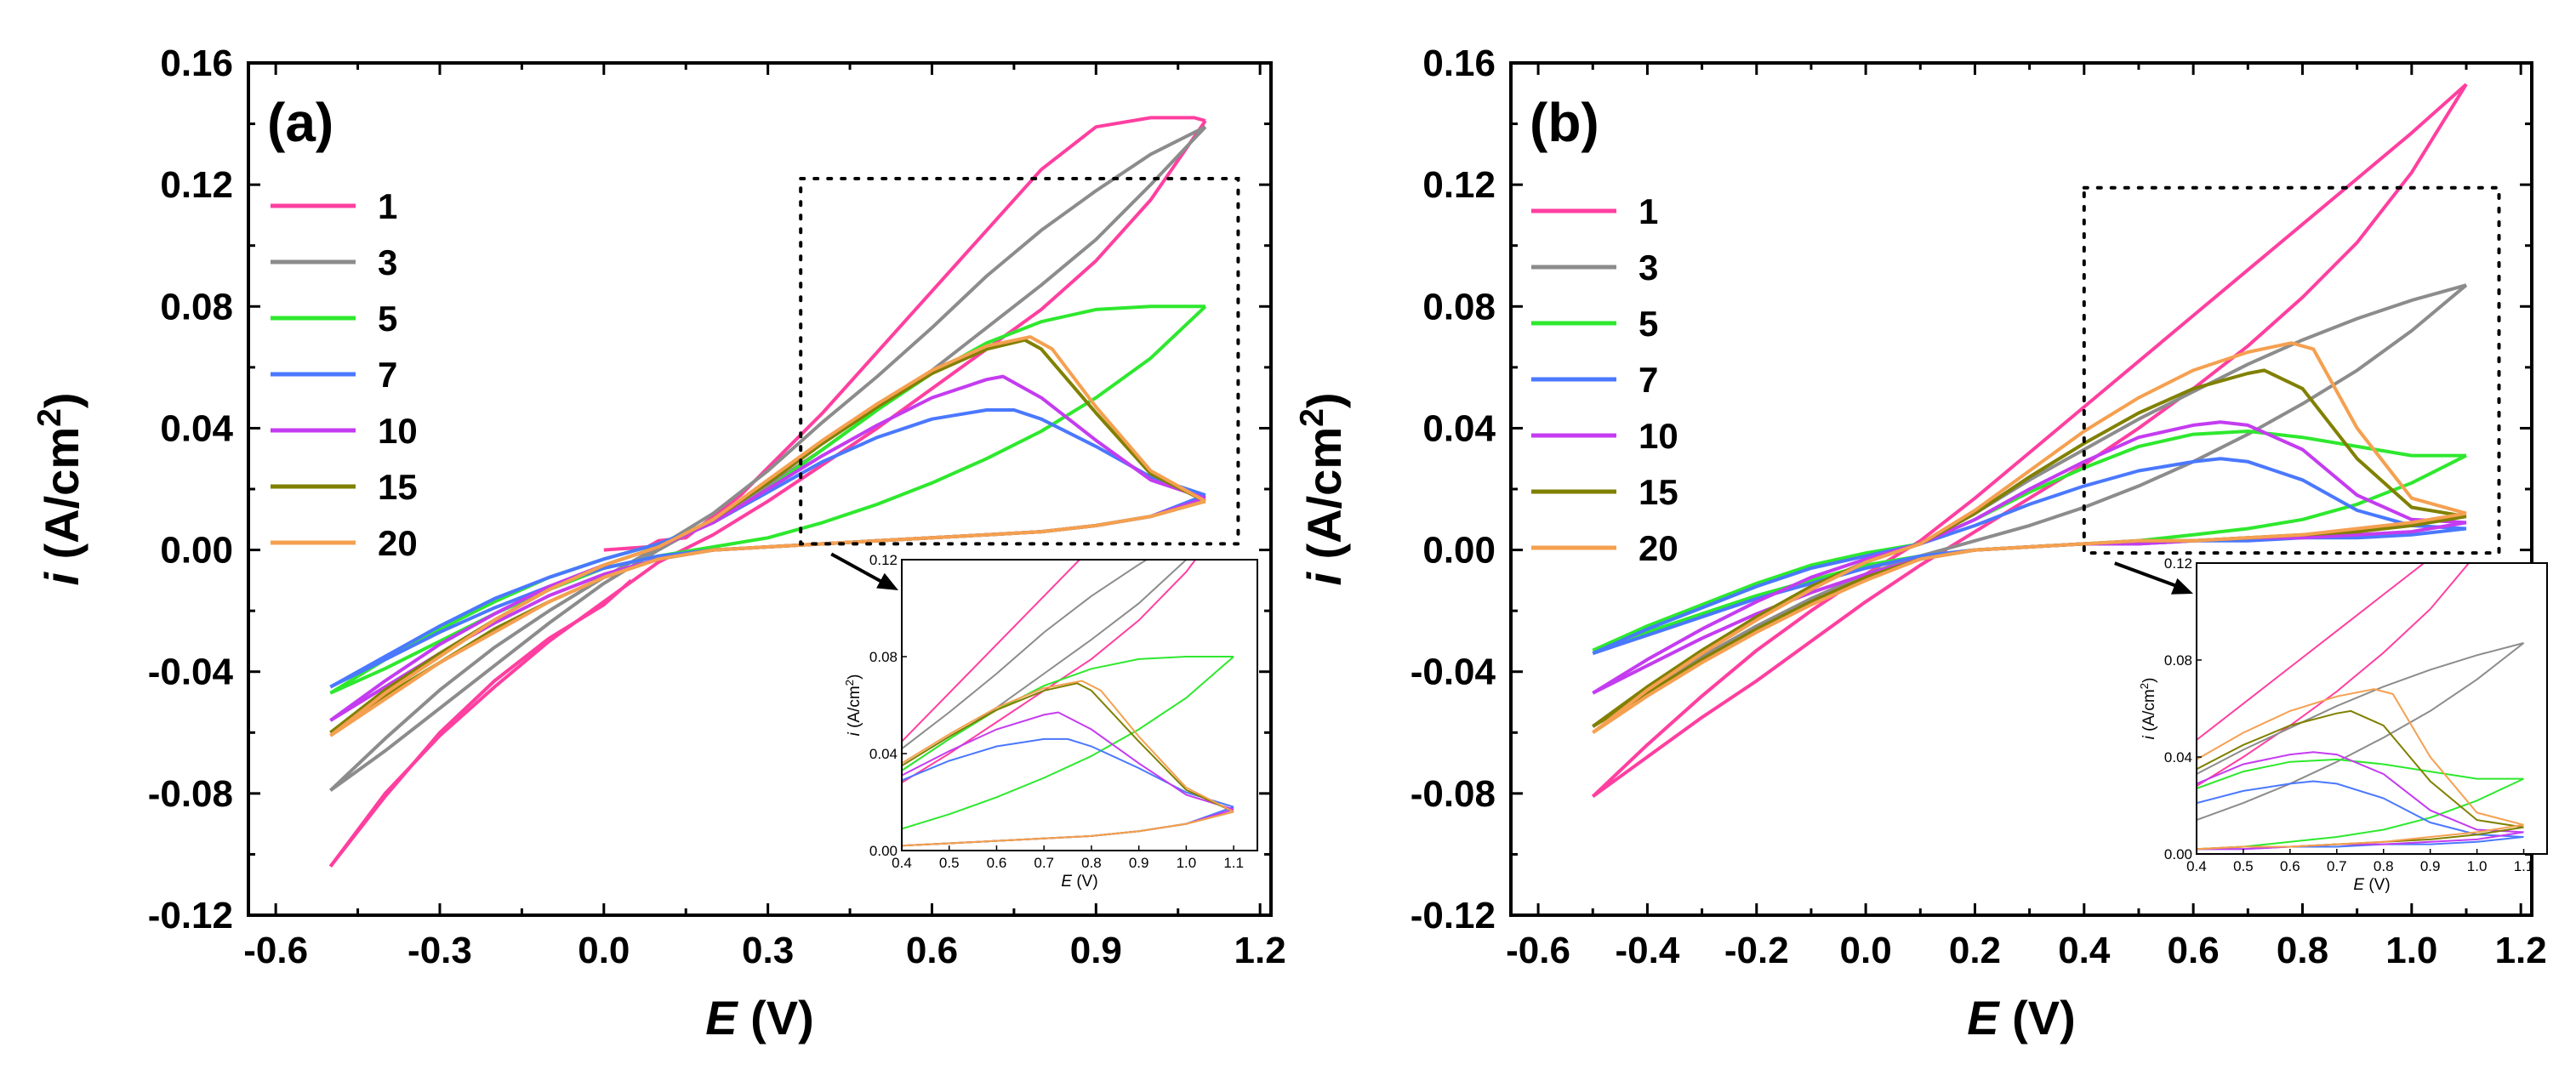  Describe the element at coordinates (2085, 951) in the screenshot. I see `x-tick-label: 0.4` at that location.